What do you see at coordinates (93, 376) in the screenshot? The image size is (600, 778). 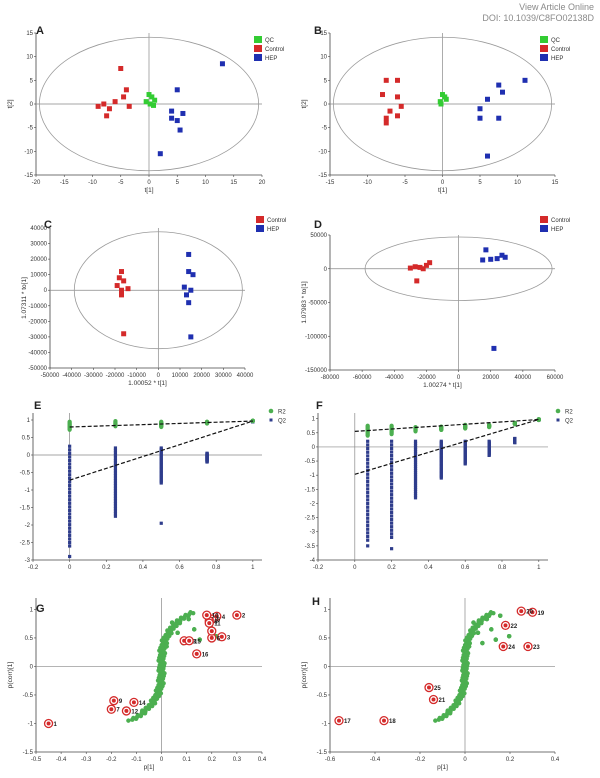 I see `x-tick-label: -30000` at bounding box center [93, 376].